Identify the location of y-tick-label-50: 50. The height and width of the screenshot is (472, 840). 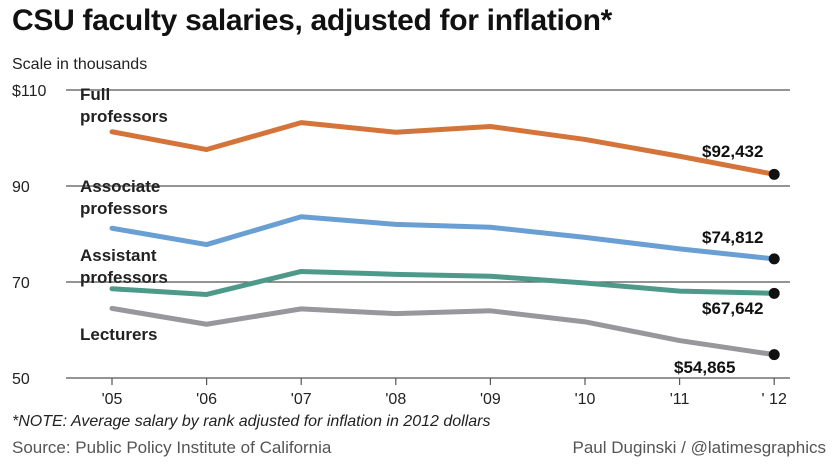
(21, 379).